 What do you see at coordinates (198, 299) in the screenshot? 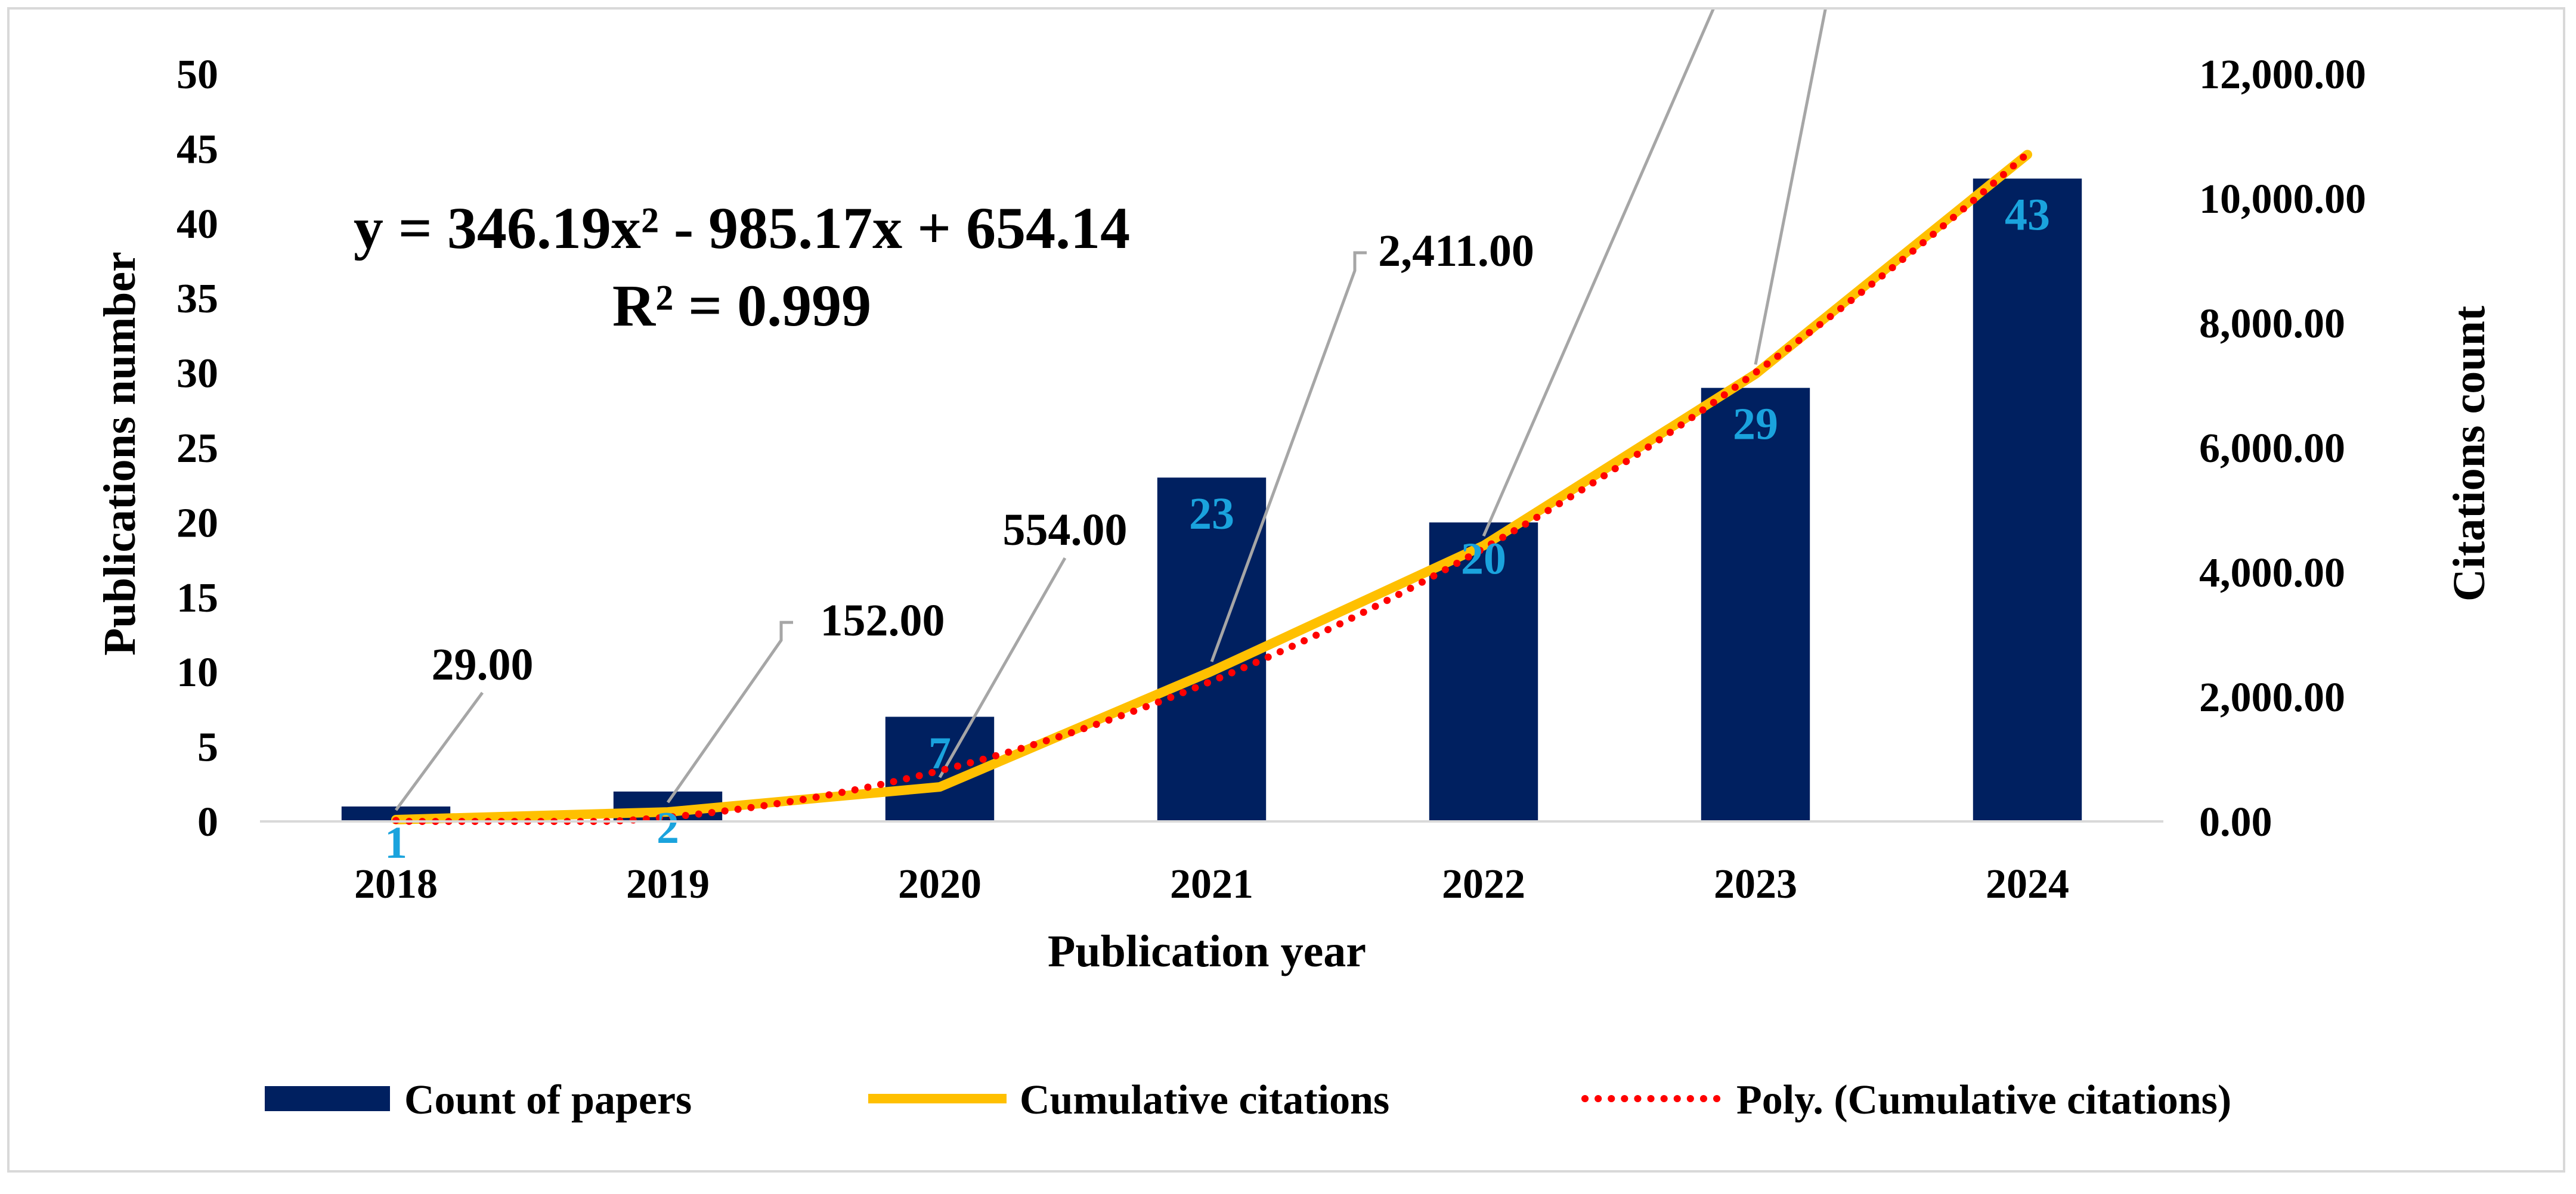
I see `y-tick-label: 35` at bounding box center [198, 299].